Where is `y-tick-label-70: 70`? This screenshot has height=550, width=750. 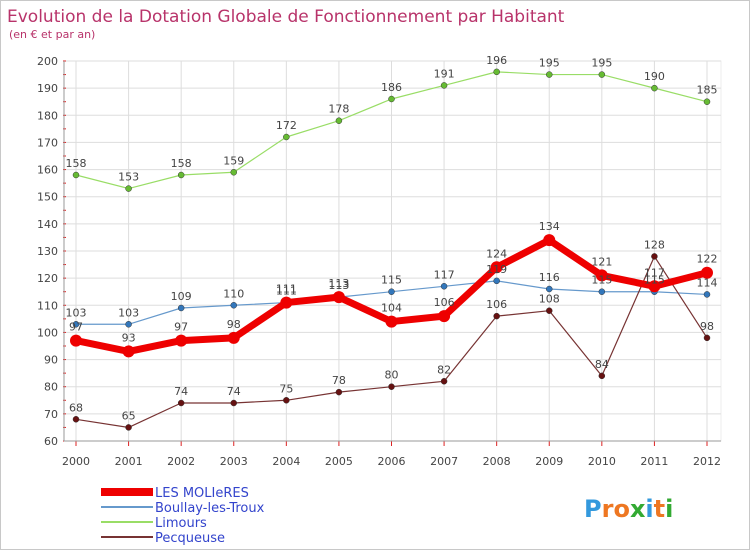 y-tick-label-70: 70 is located at coordinates (51, 414).